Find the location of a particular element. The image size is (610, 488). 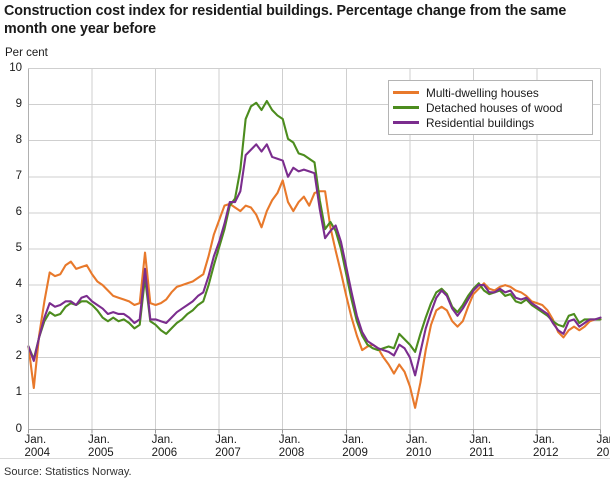

legend-item: Detached houses of wood is located at coordinates (490, 107).